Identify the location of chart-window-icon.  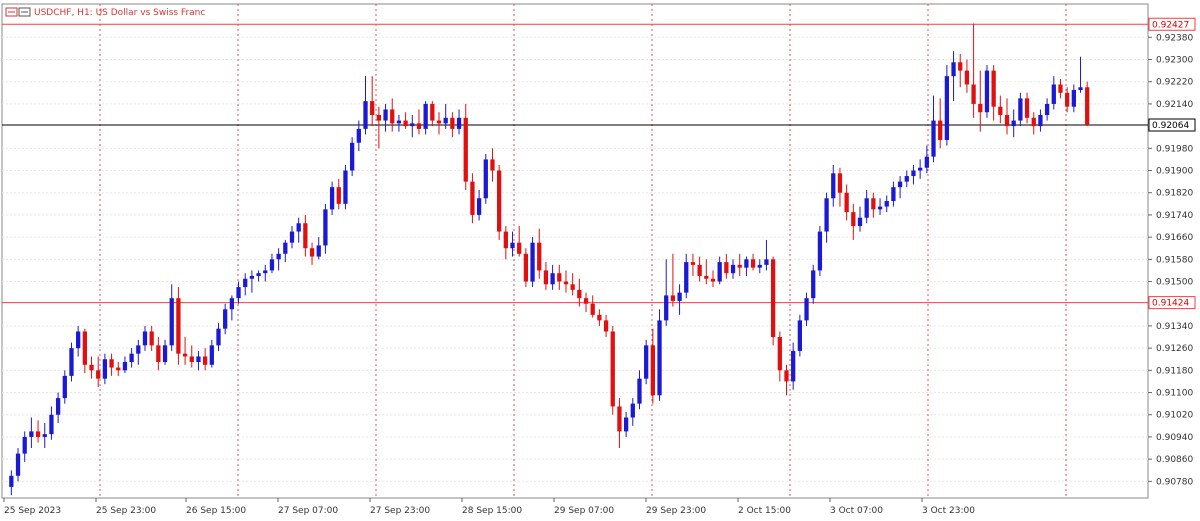
(18, 12).